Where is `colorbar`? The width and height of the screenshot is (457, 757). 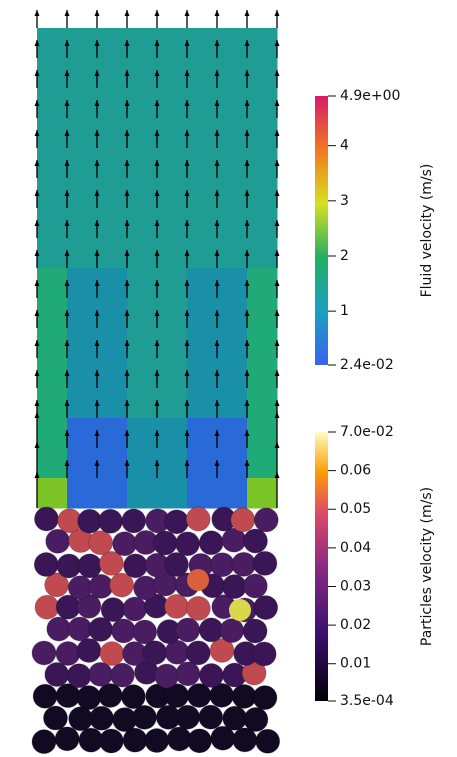 colorbar is located at coordinates (321, 566).